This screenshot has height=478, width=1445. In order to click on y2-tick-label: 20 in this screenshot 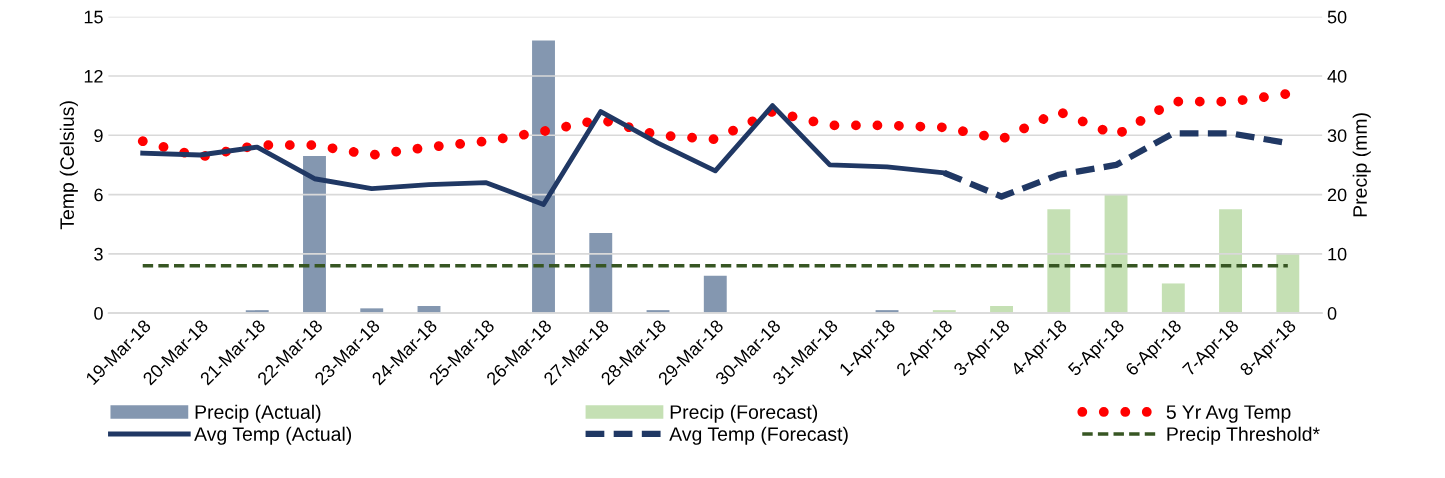, I will do `click(1337, 195)`.